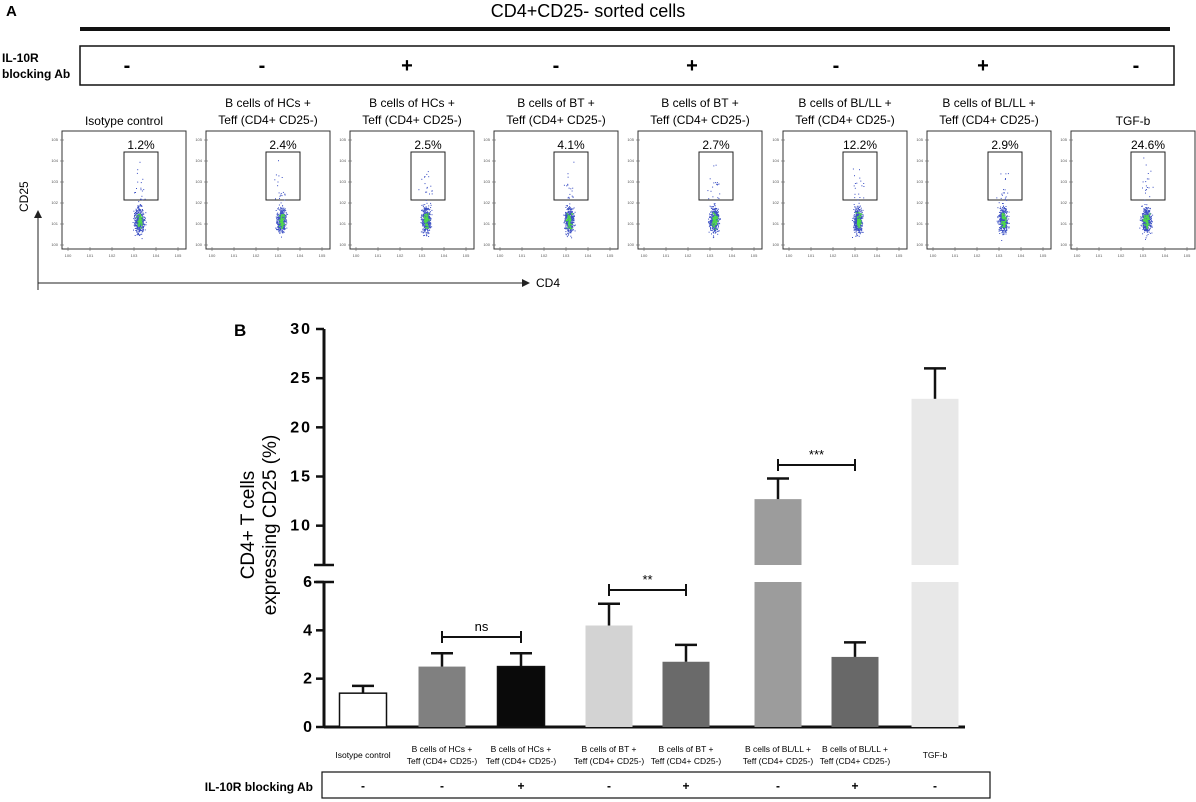  I want to click on flow-x-tick-label: 102, so click(688, 255).